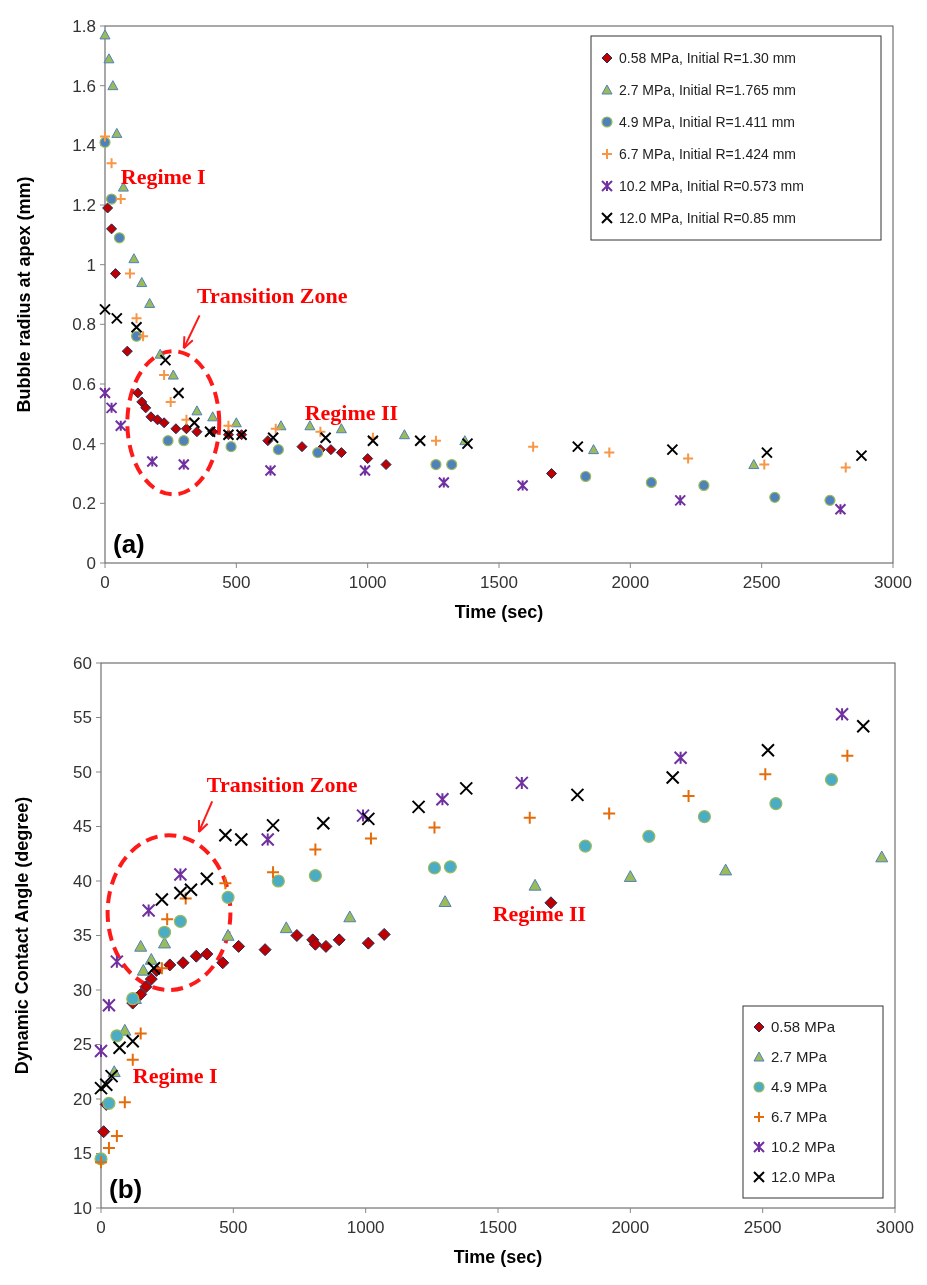 The image size is (927, 1285). I want to click on legend-label: 2.7 MPa, so click(799, 1057).